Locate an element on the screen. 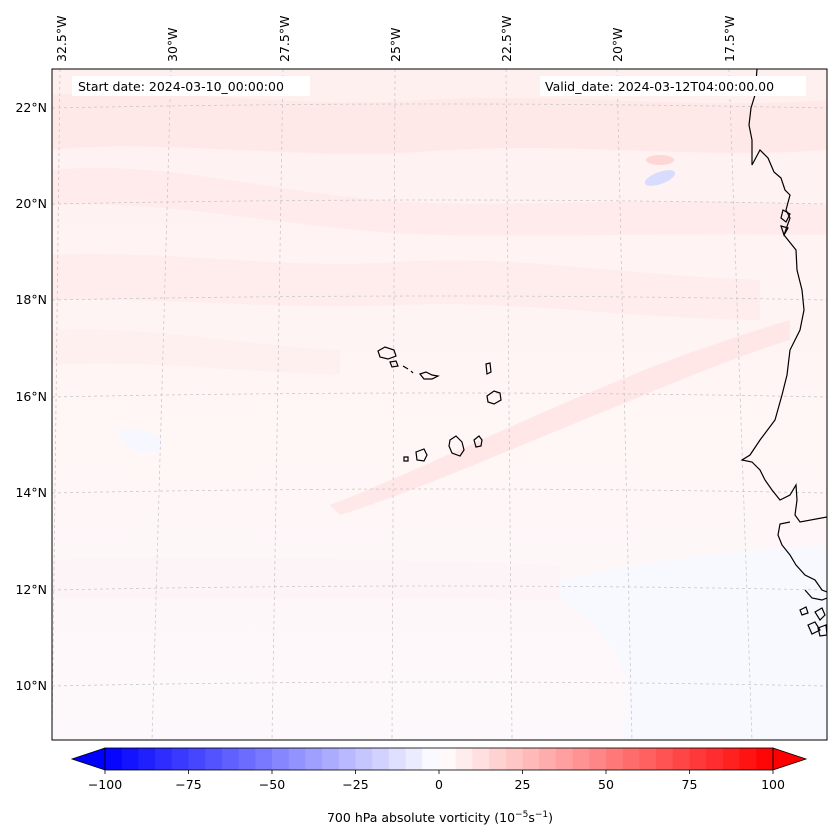 This screenshot has width=837, height=839. colorbar-tick-label: −75 is located at coordinates (188, 784).